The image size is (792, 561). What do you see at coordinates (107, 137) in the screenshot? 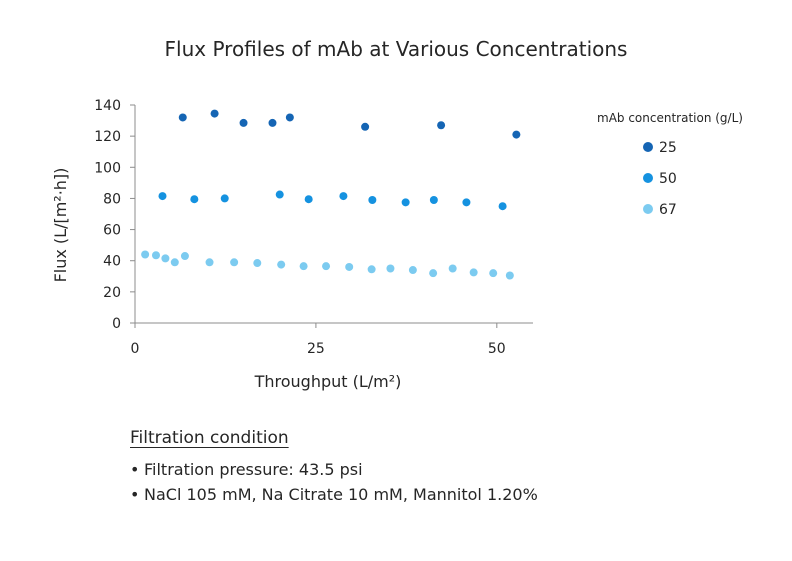
I see `y-tick-label: 120` at bounding box center [107, 137].